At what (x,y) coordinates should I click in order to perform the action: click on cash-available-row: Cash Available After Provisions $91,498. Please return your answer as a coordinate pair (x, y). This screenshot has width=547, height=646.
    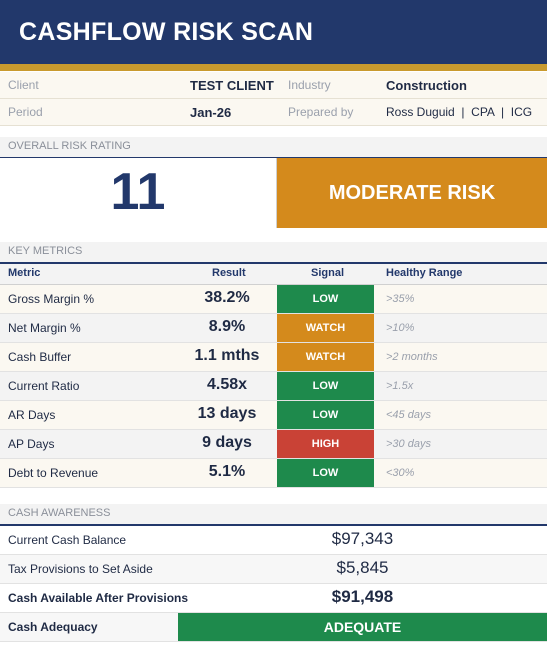
    Looking at the image, I should click on (273, 598).